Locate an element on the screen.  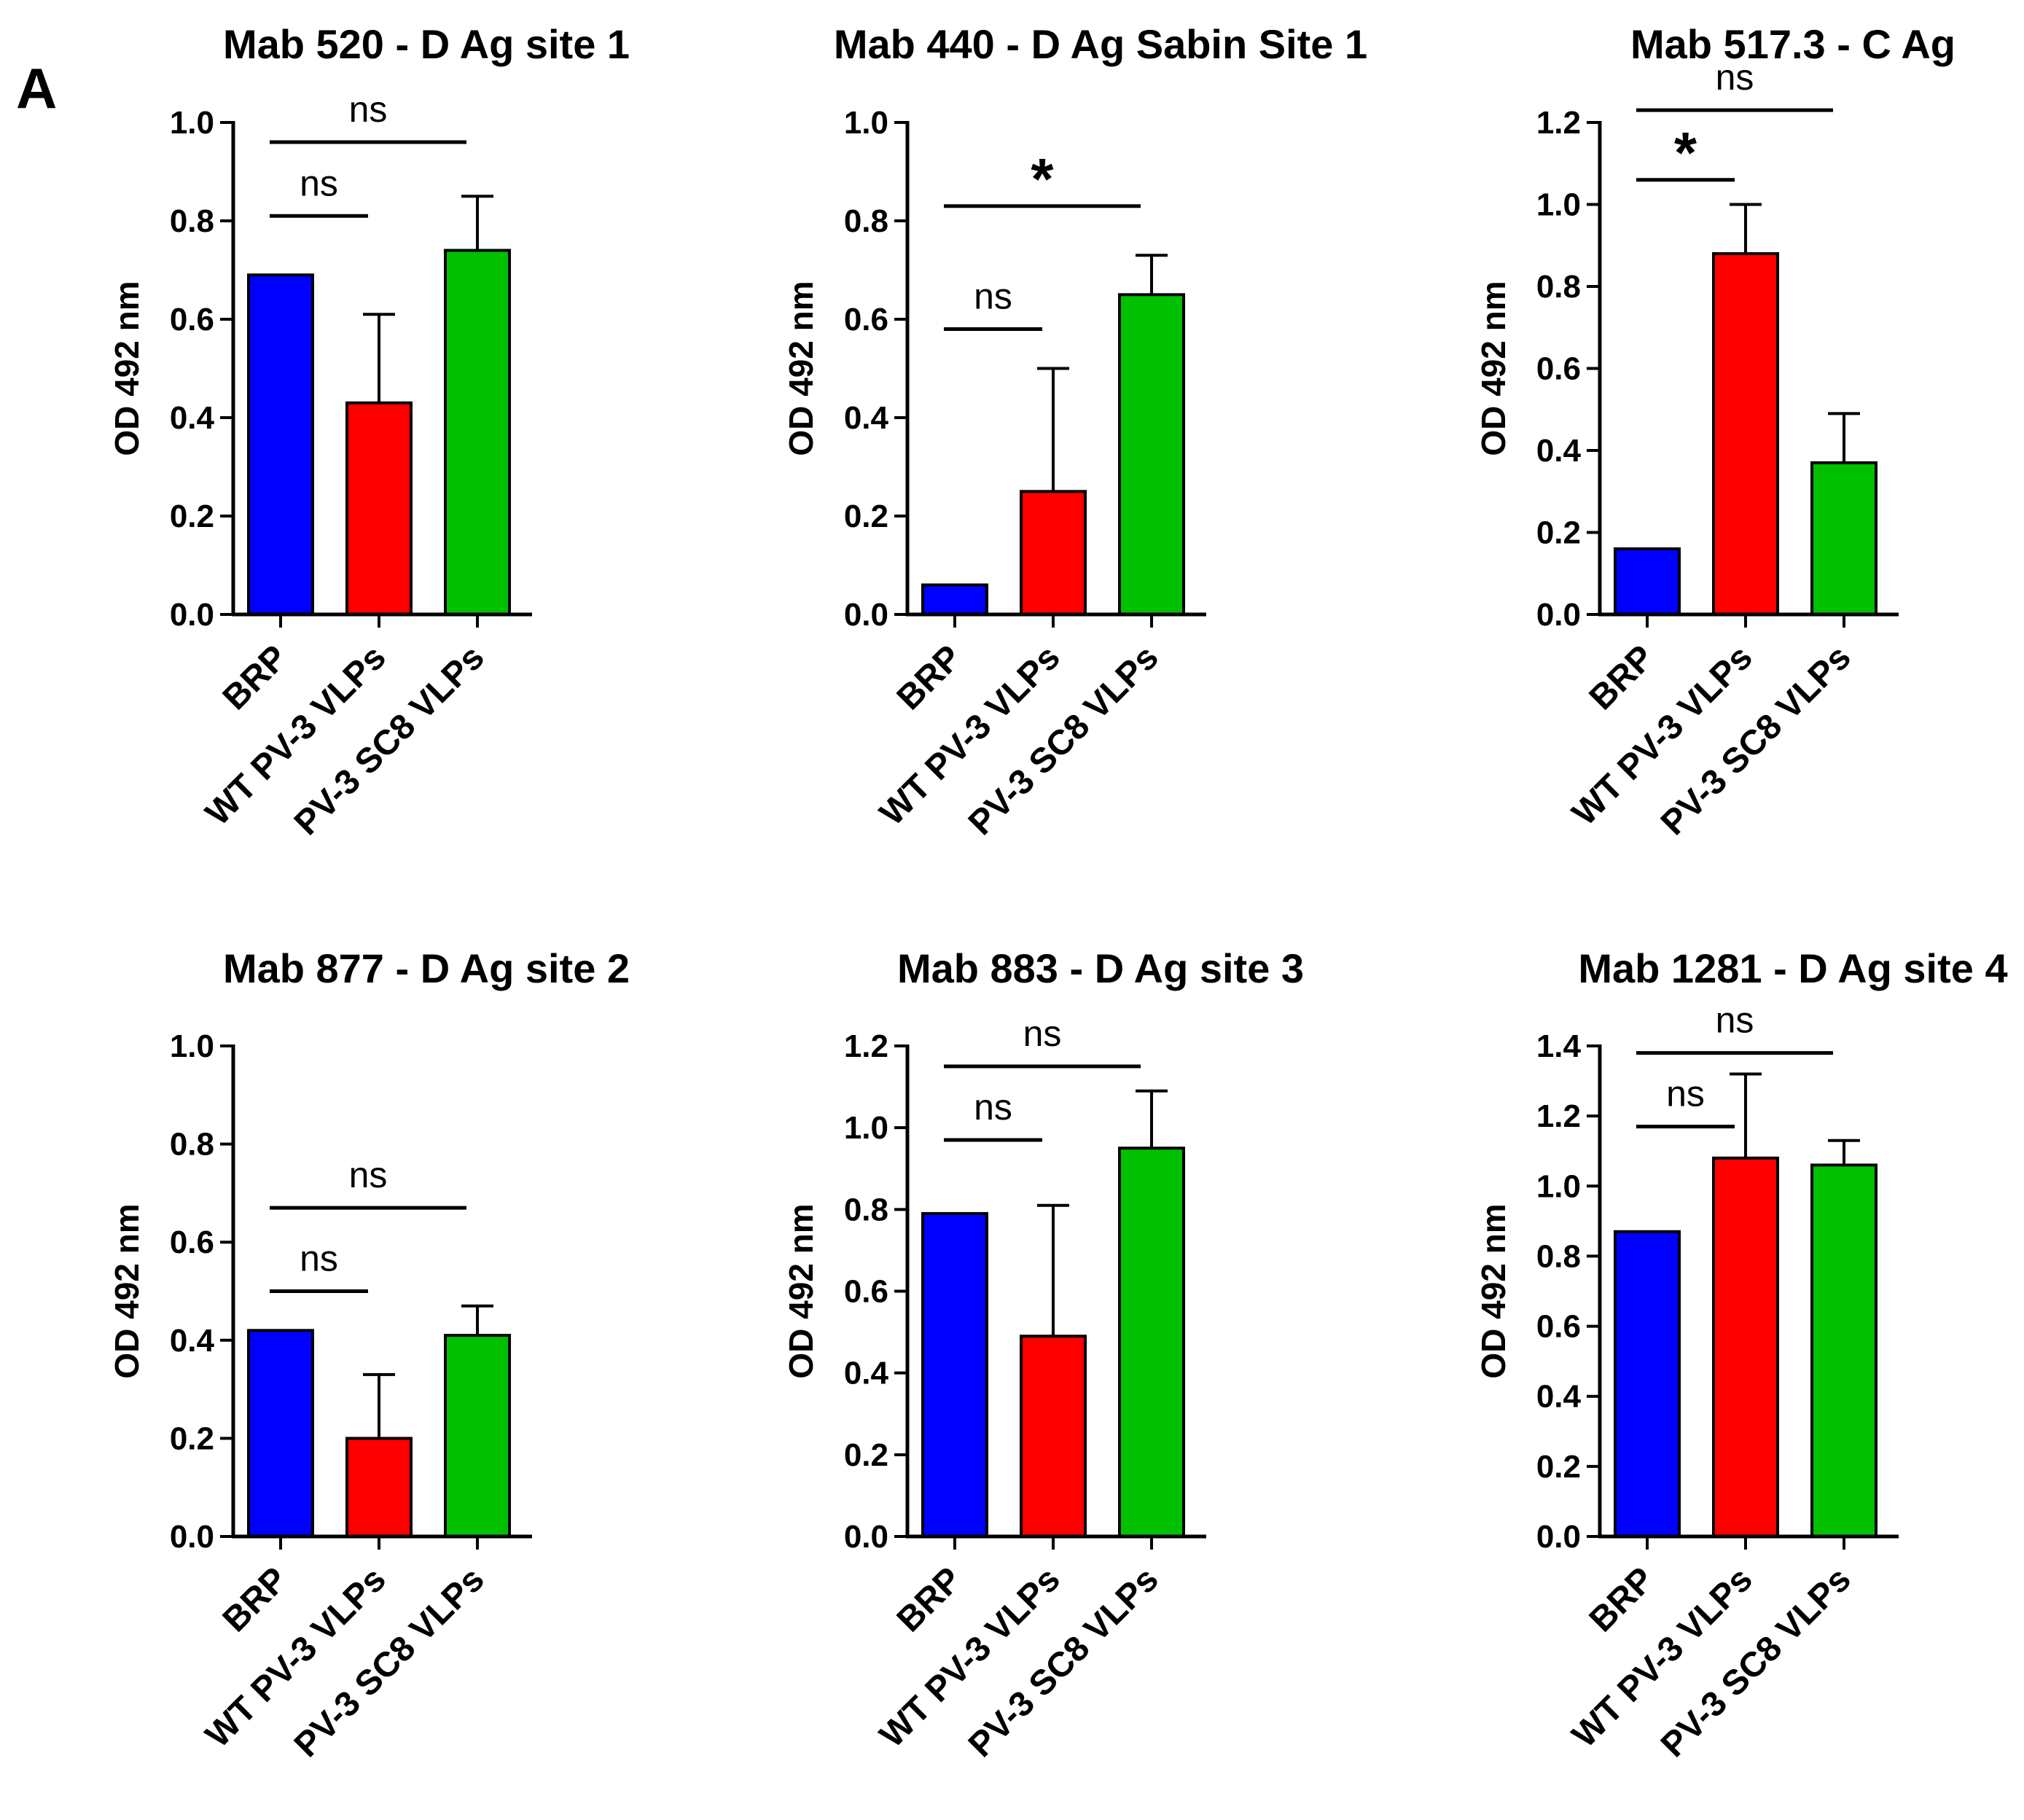
chart-title: Mab 520 - D Ag site 1 is located at coordinates (426, 44).